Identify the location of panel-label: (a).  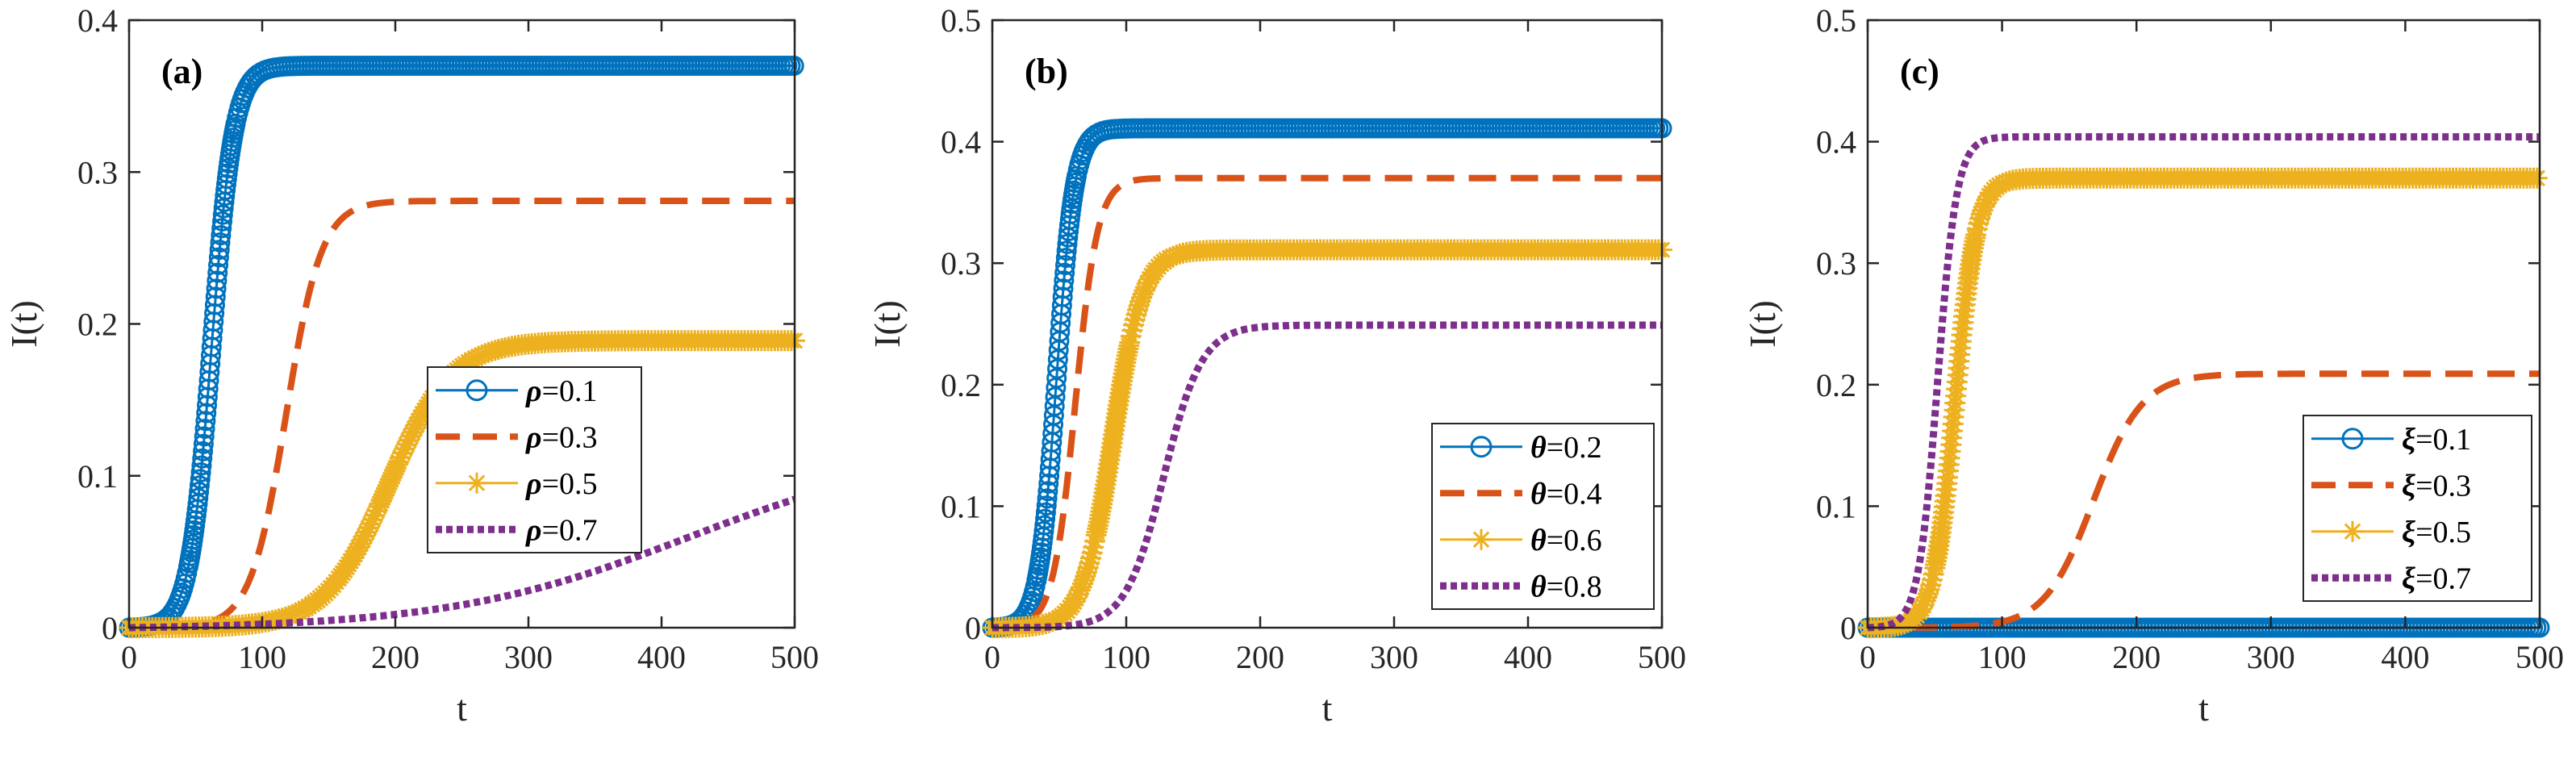
(181, 71).